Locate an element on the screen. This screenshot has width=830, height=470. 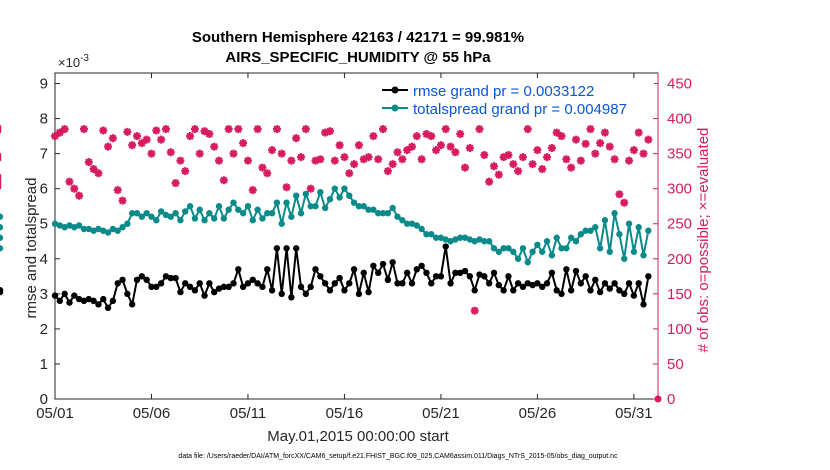
y-tick-label: 2 is located at coordinates (44, 329).